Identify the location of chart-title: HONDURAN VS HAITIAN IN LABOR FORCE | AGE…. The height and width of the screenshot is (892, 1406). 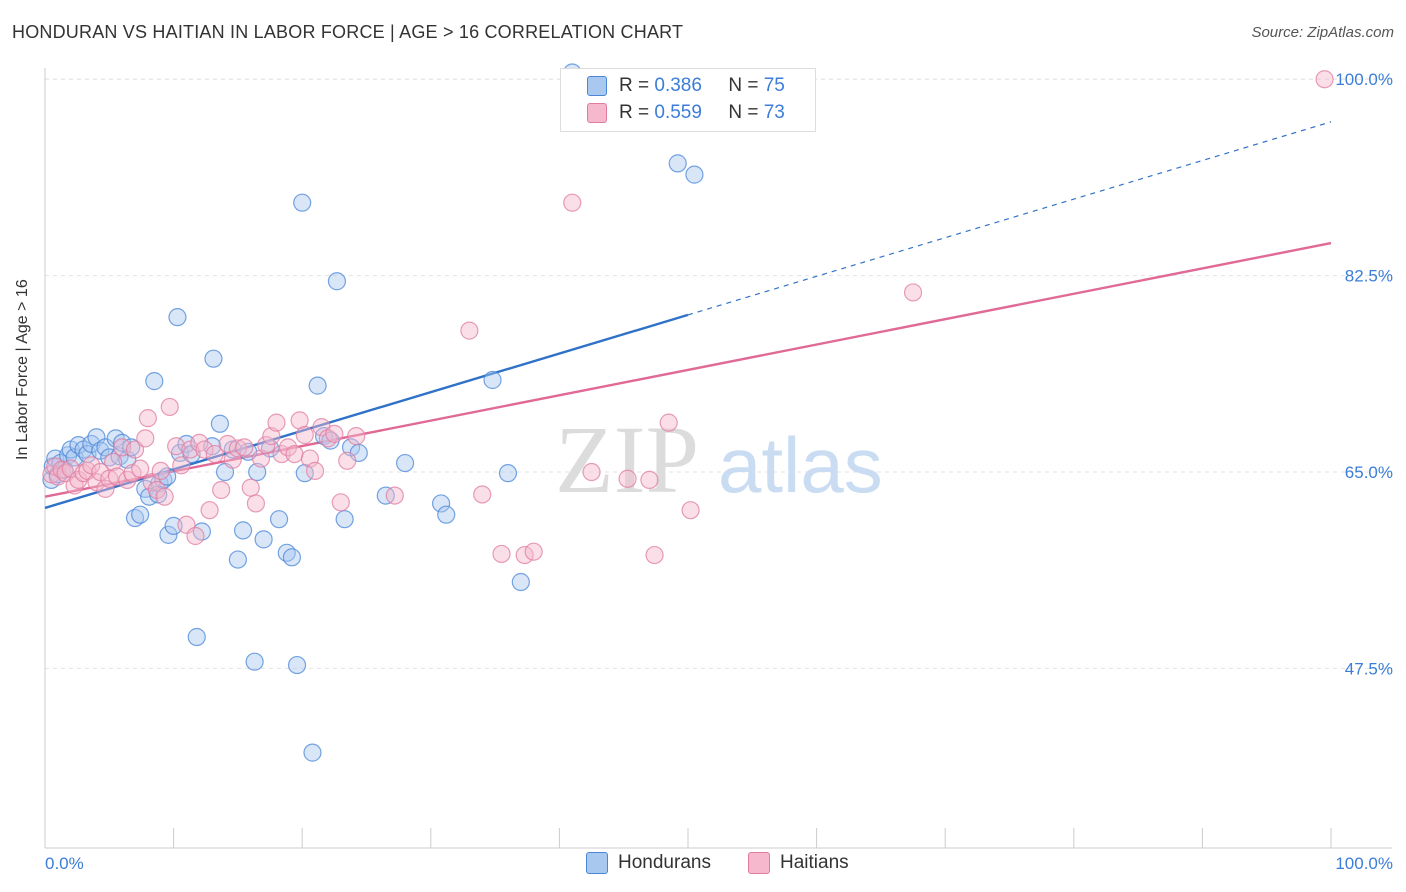
(348, 32).